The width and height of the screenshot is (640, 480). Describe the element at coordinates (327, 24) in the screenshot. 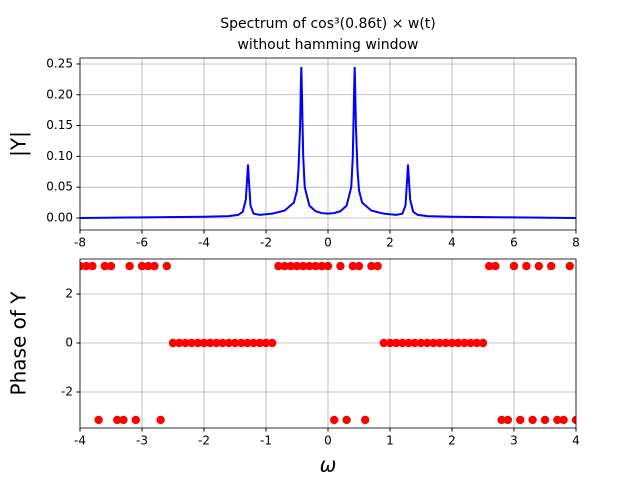

I see `chart-title: Spectrum of cos³(0.86t) × w(t)` at that location.